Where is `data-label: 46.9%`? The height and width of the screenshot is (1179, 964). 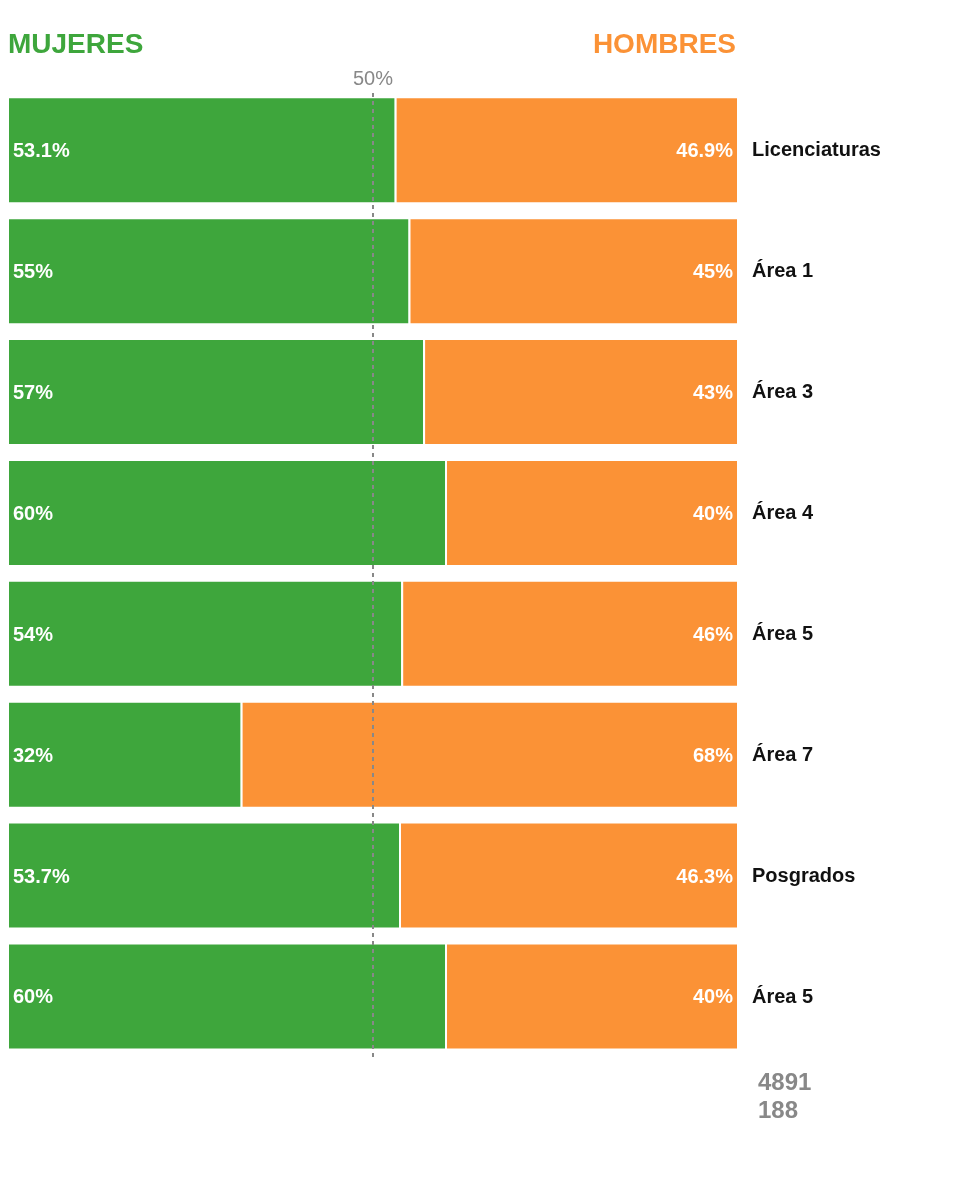
data-label: 46.9% is located at coordinates (705, 150).